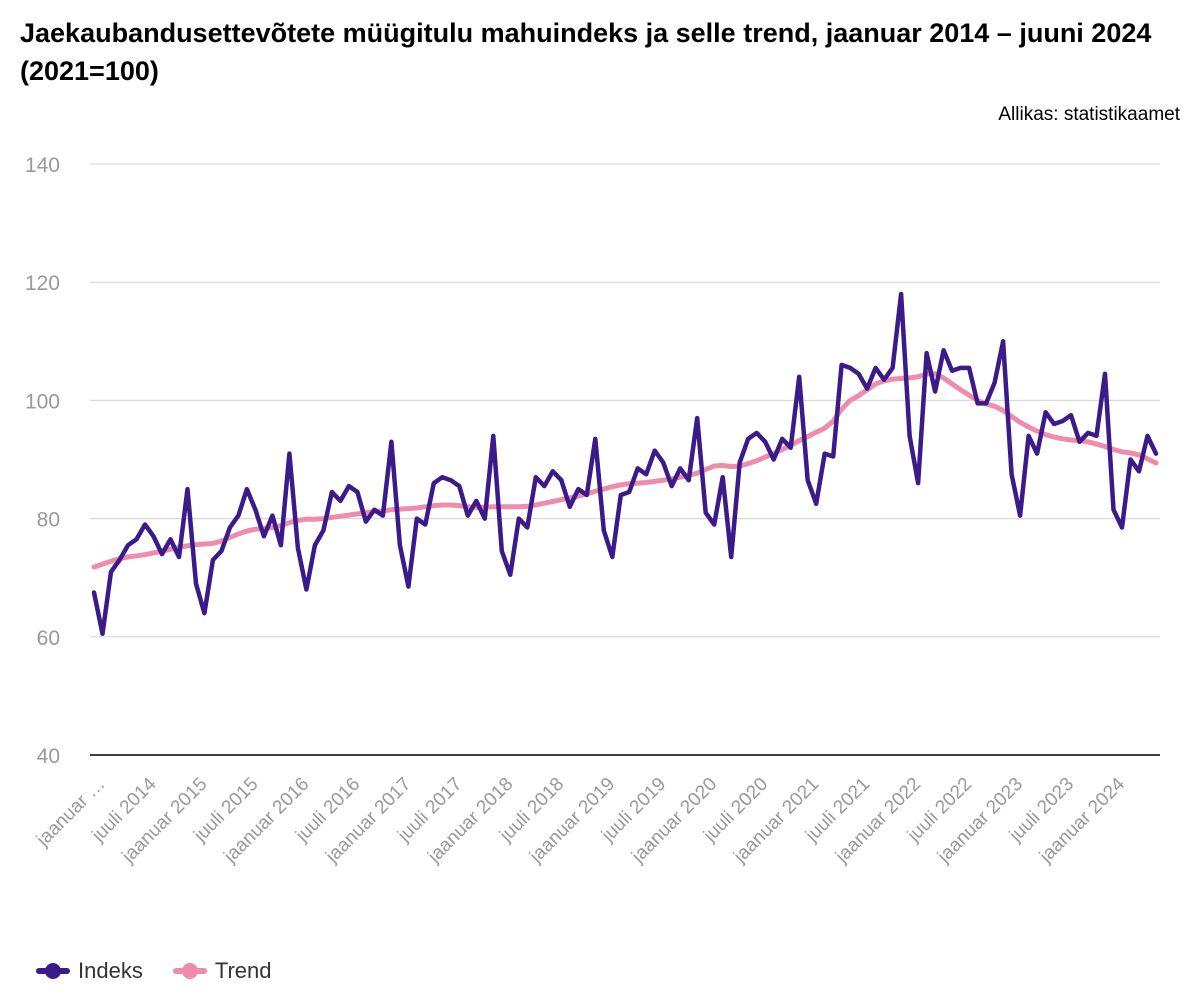 This screenshot has width=1200, height=1000. Describe the element at coordinates (48, 638) in the screenshot. I see `y-tick-label: 60` at that location.